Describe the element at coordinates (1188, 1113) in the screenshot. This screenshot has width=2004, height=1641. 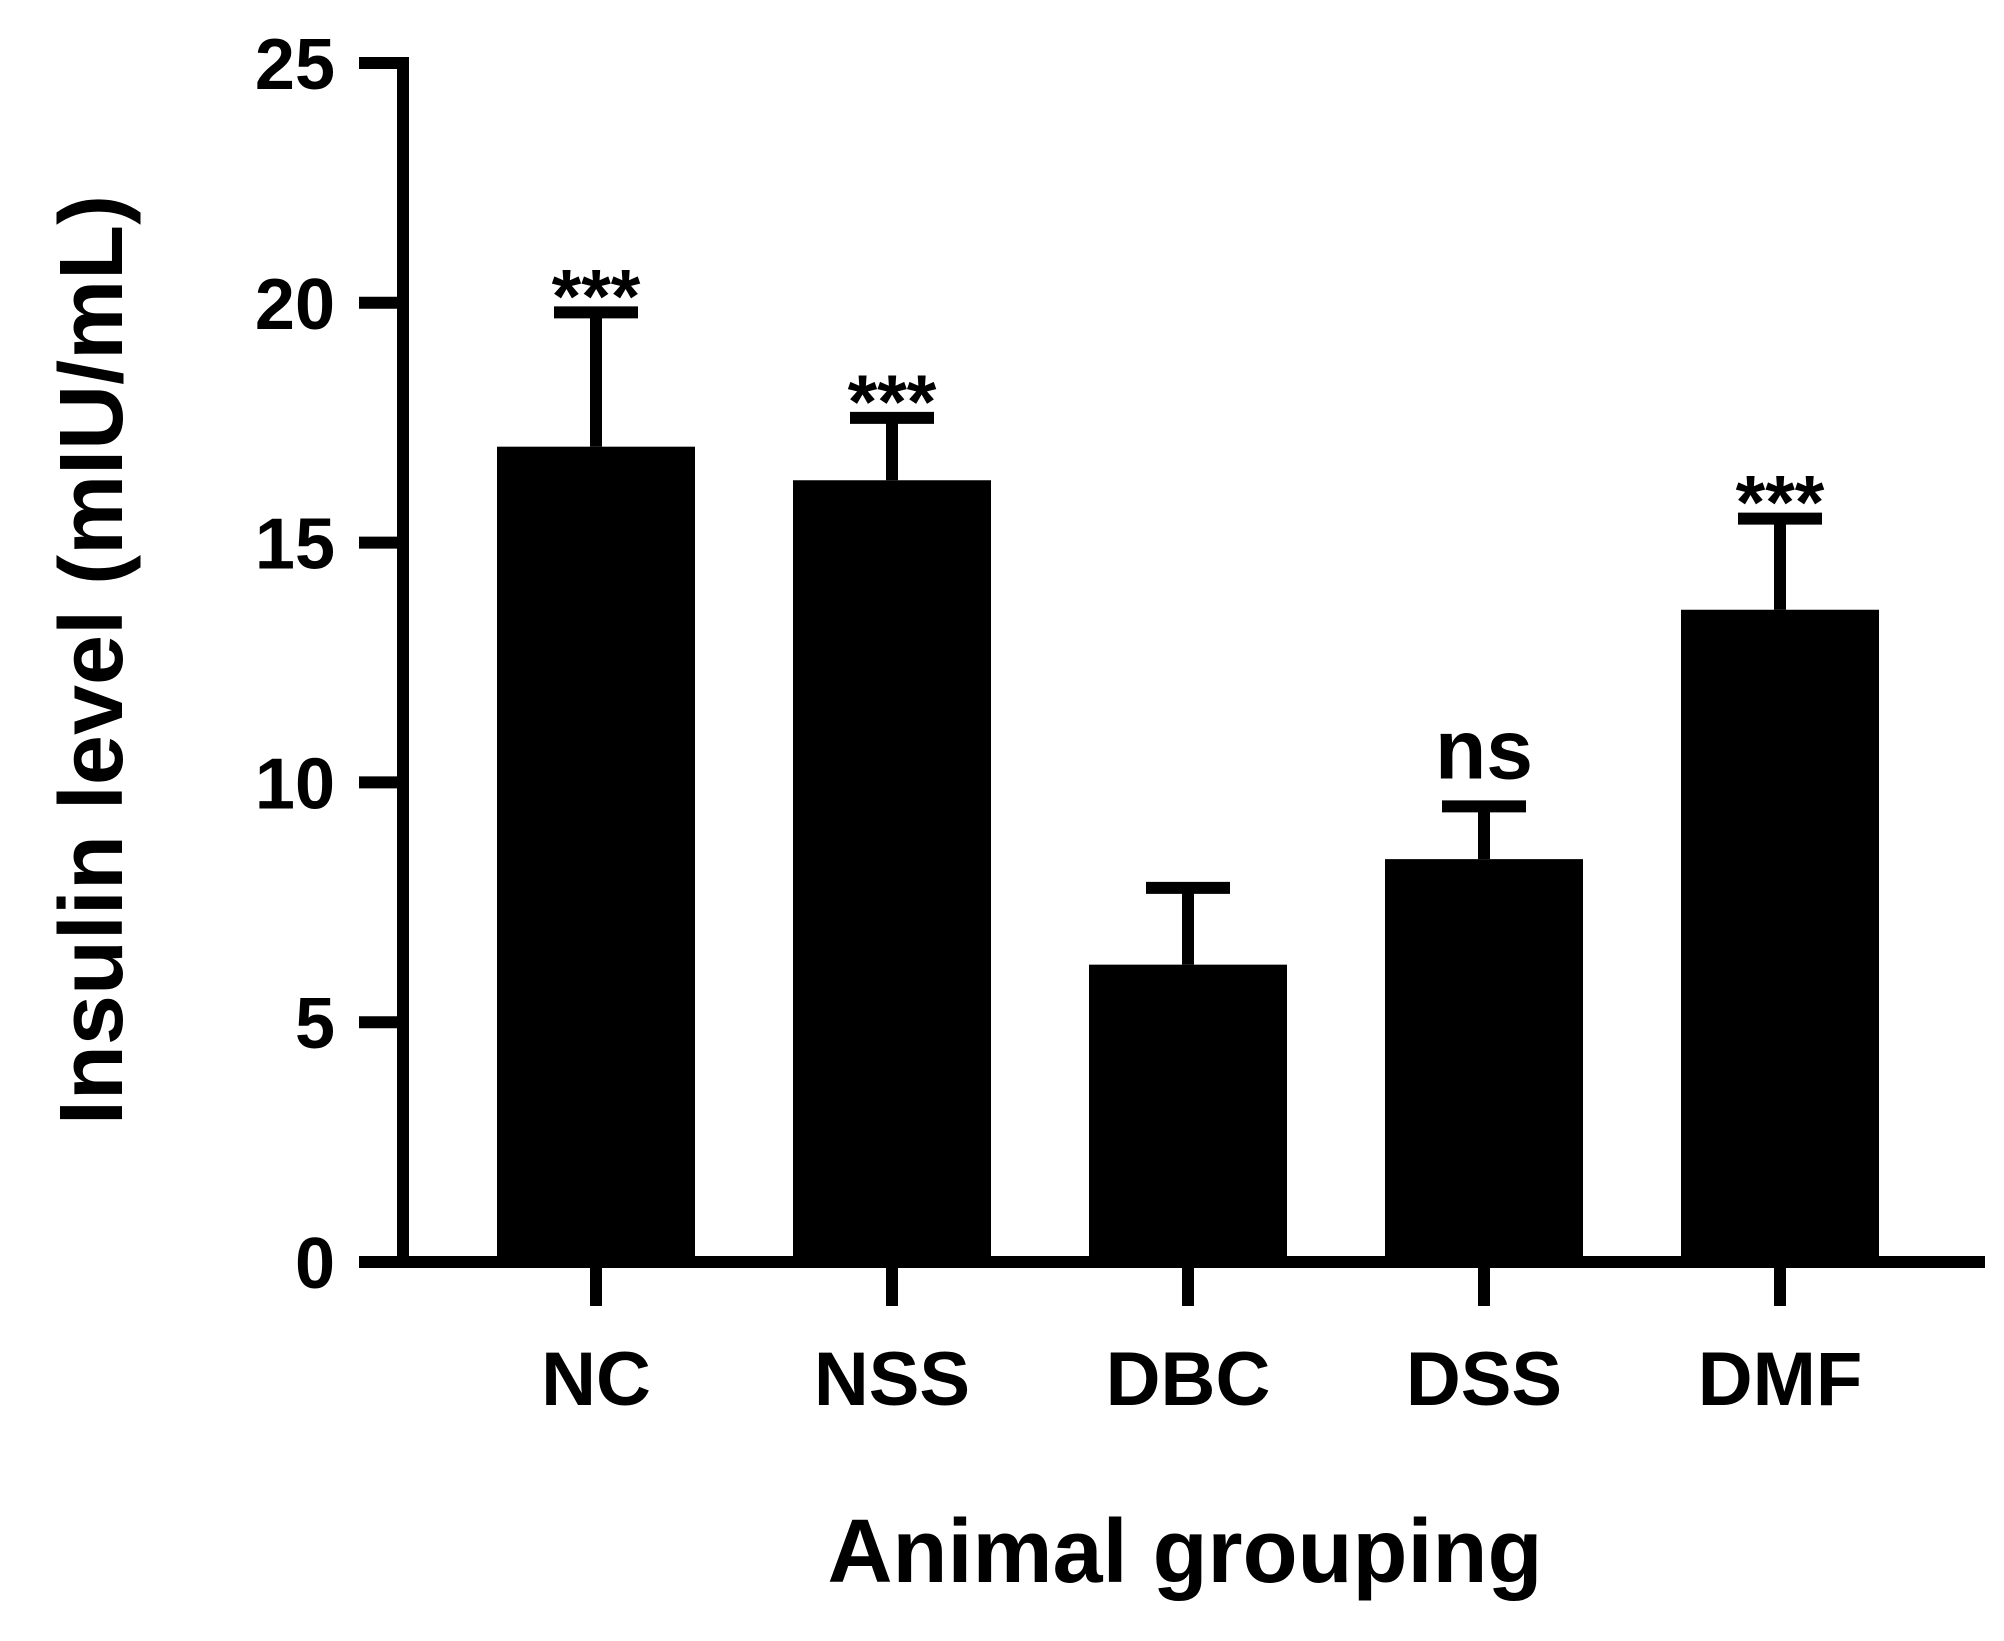
I see `bar-dbc` at that location.